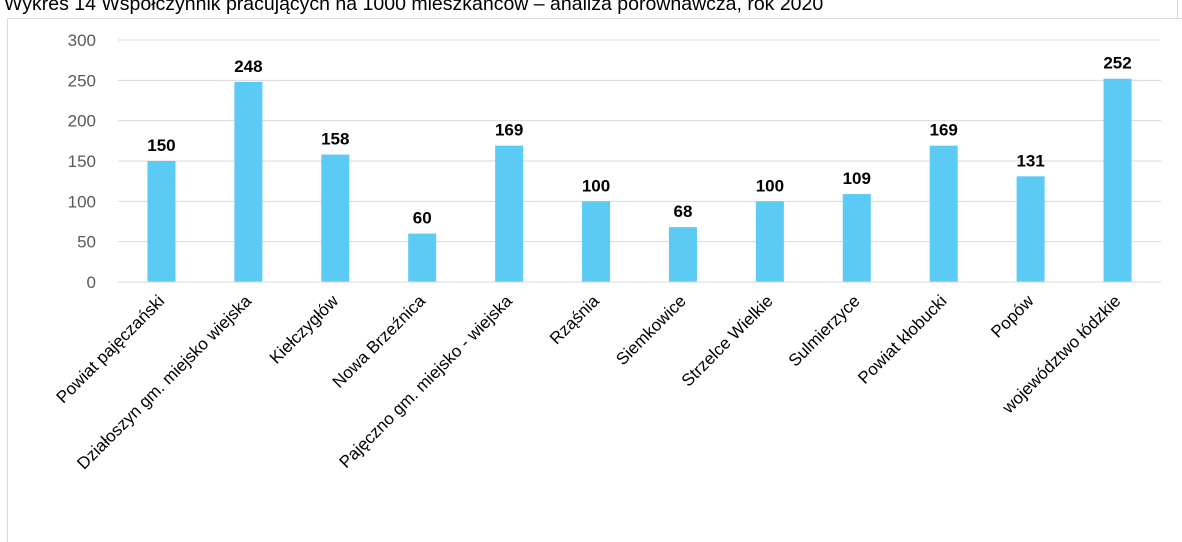  I want to click on data-label: 131, so click(1030, 160).